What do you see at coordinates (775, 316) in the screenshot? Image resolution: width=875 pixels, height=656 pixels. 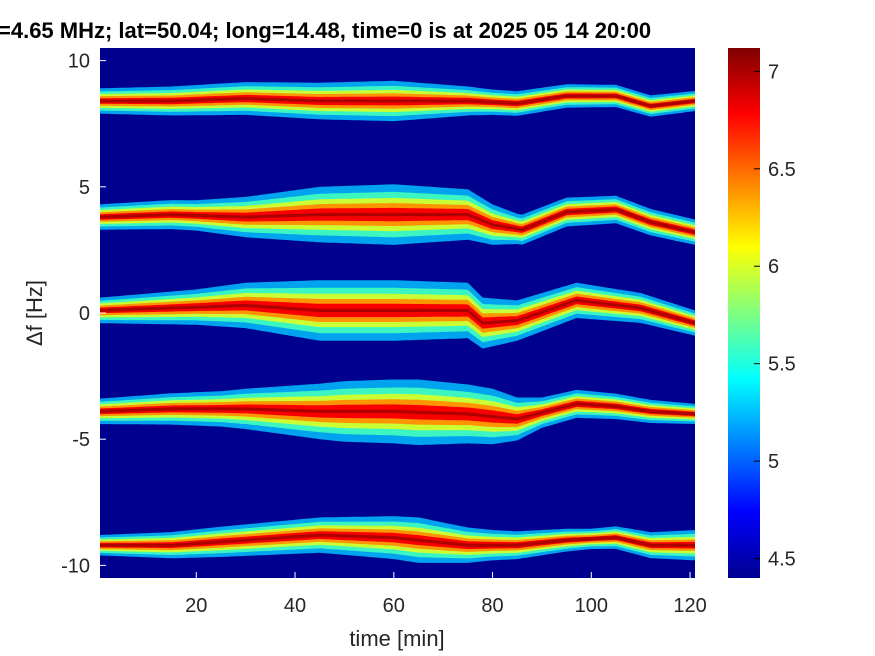 I see `colorbar-ticks: 7 6.5 6 5.5 5 4.5` at bounding box center [775, 316].